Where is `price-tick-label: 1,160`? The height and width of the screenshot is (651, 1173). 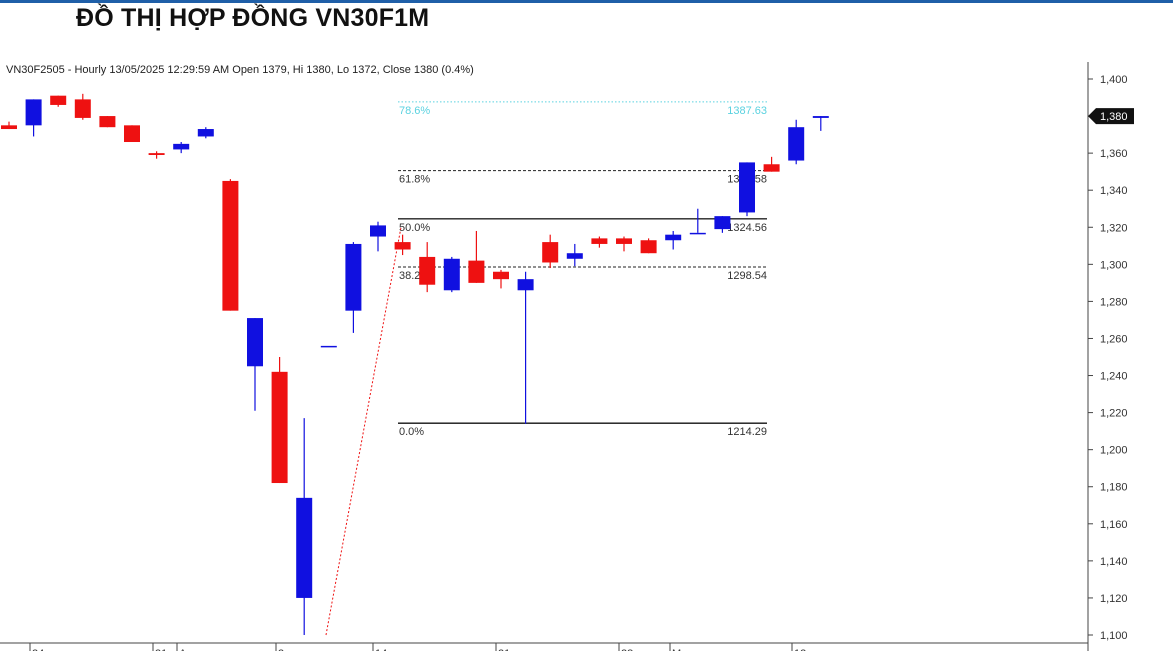 price-tick-label: 1,160 is located at coordinates (1114, 525).